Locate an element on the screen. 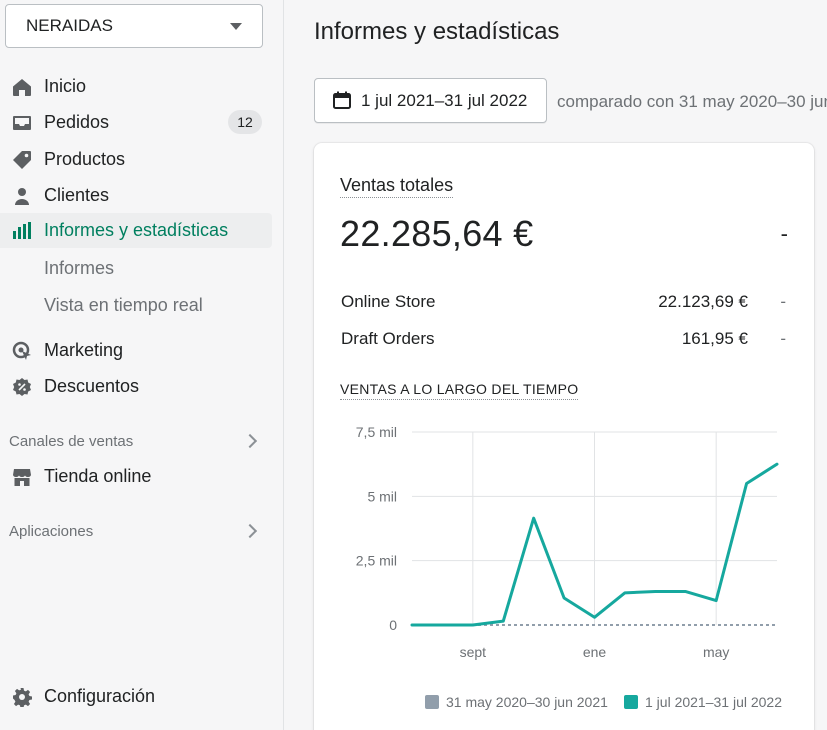 This screenshot has height=730, width=827. date-range-label: 1 jul 2021–31 jul 2022 is located at coordinates (444, 100).